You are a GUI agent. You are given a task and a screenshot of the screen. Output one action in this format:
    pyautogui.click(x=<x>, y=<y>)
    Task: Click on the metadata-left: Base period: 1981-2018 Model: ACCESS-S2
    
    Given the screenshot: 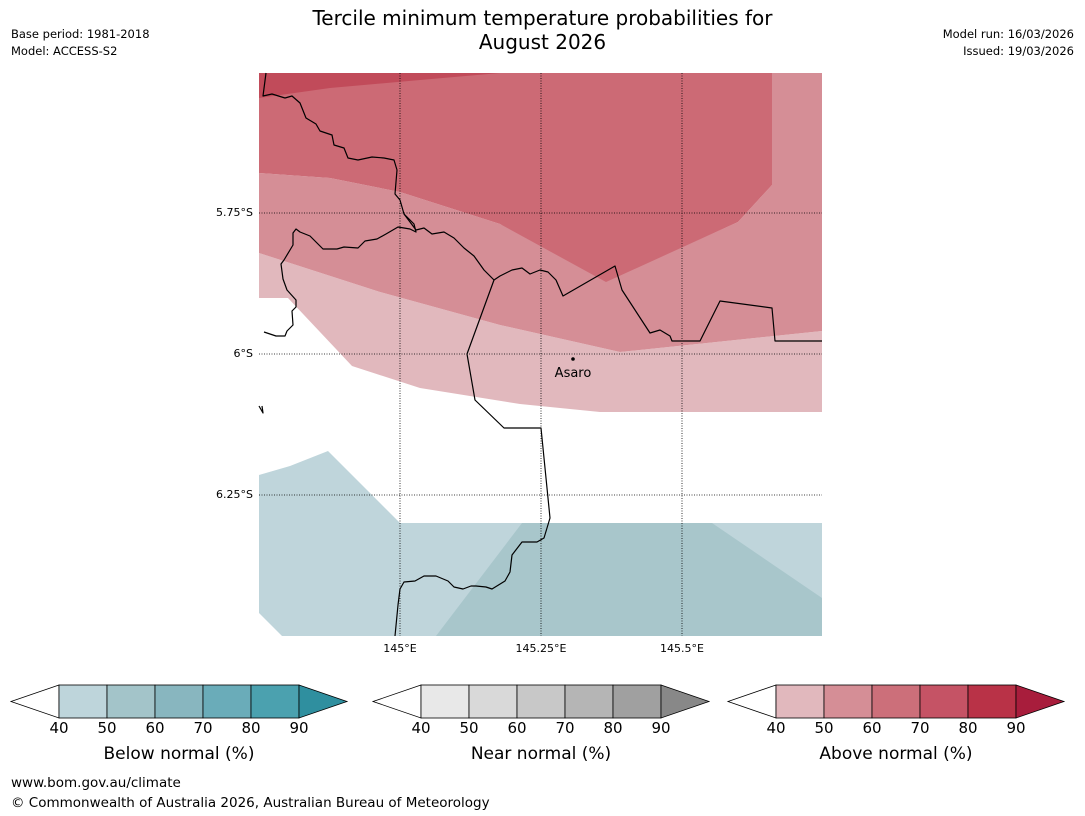 What is the action you would take?
    pyautogui.click(x=80, y=43)
    